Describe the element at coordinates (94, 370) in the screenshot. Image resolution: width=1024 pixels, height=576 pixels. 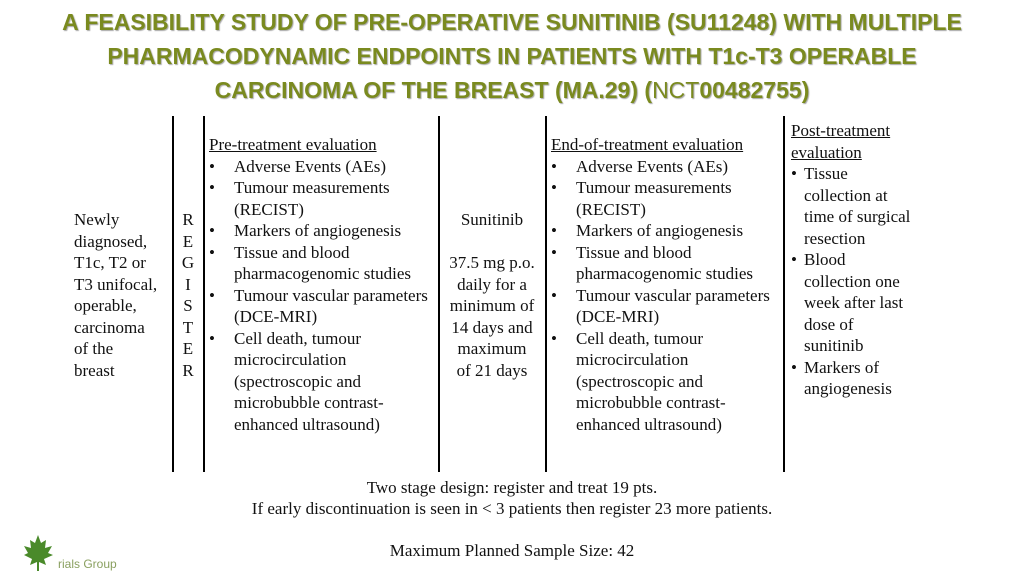
I see `eligibility-line: breast` at that location.